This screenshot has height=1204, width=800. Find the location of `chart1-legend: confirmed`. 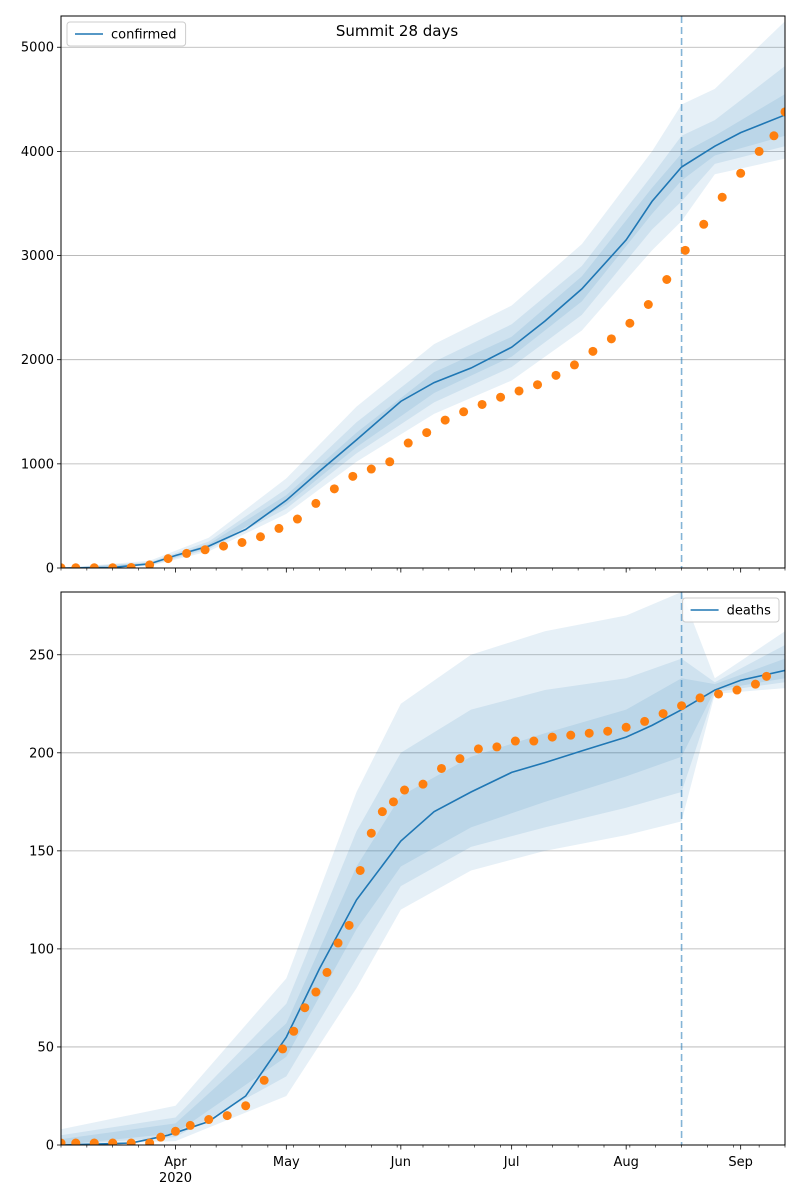

chart1-legend: confirmed is located at coordinates (126, 34).